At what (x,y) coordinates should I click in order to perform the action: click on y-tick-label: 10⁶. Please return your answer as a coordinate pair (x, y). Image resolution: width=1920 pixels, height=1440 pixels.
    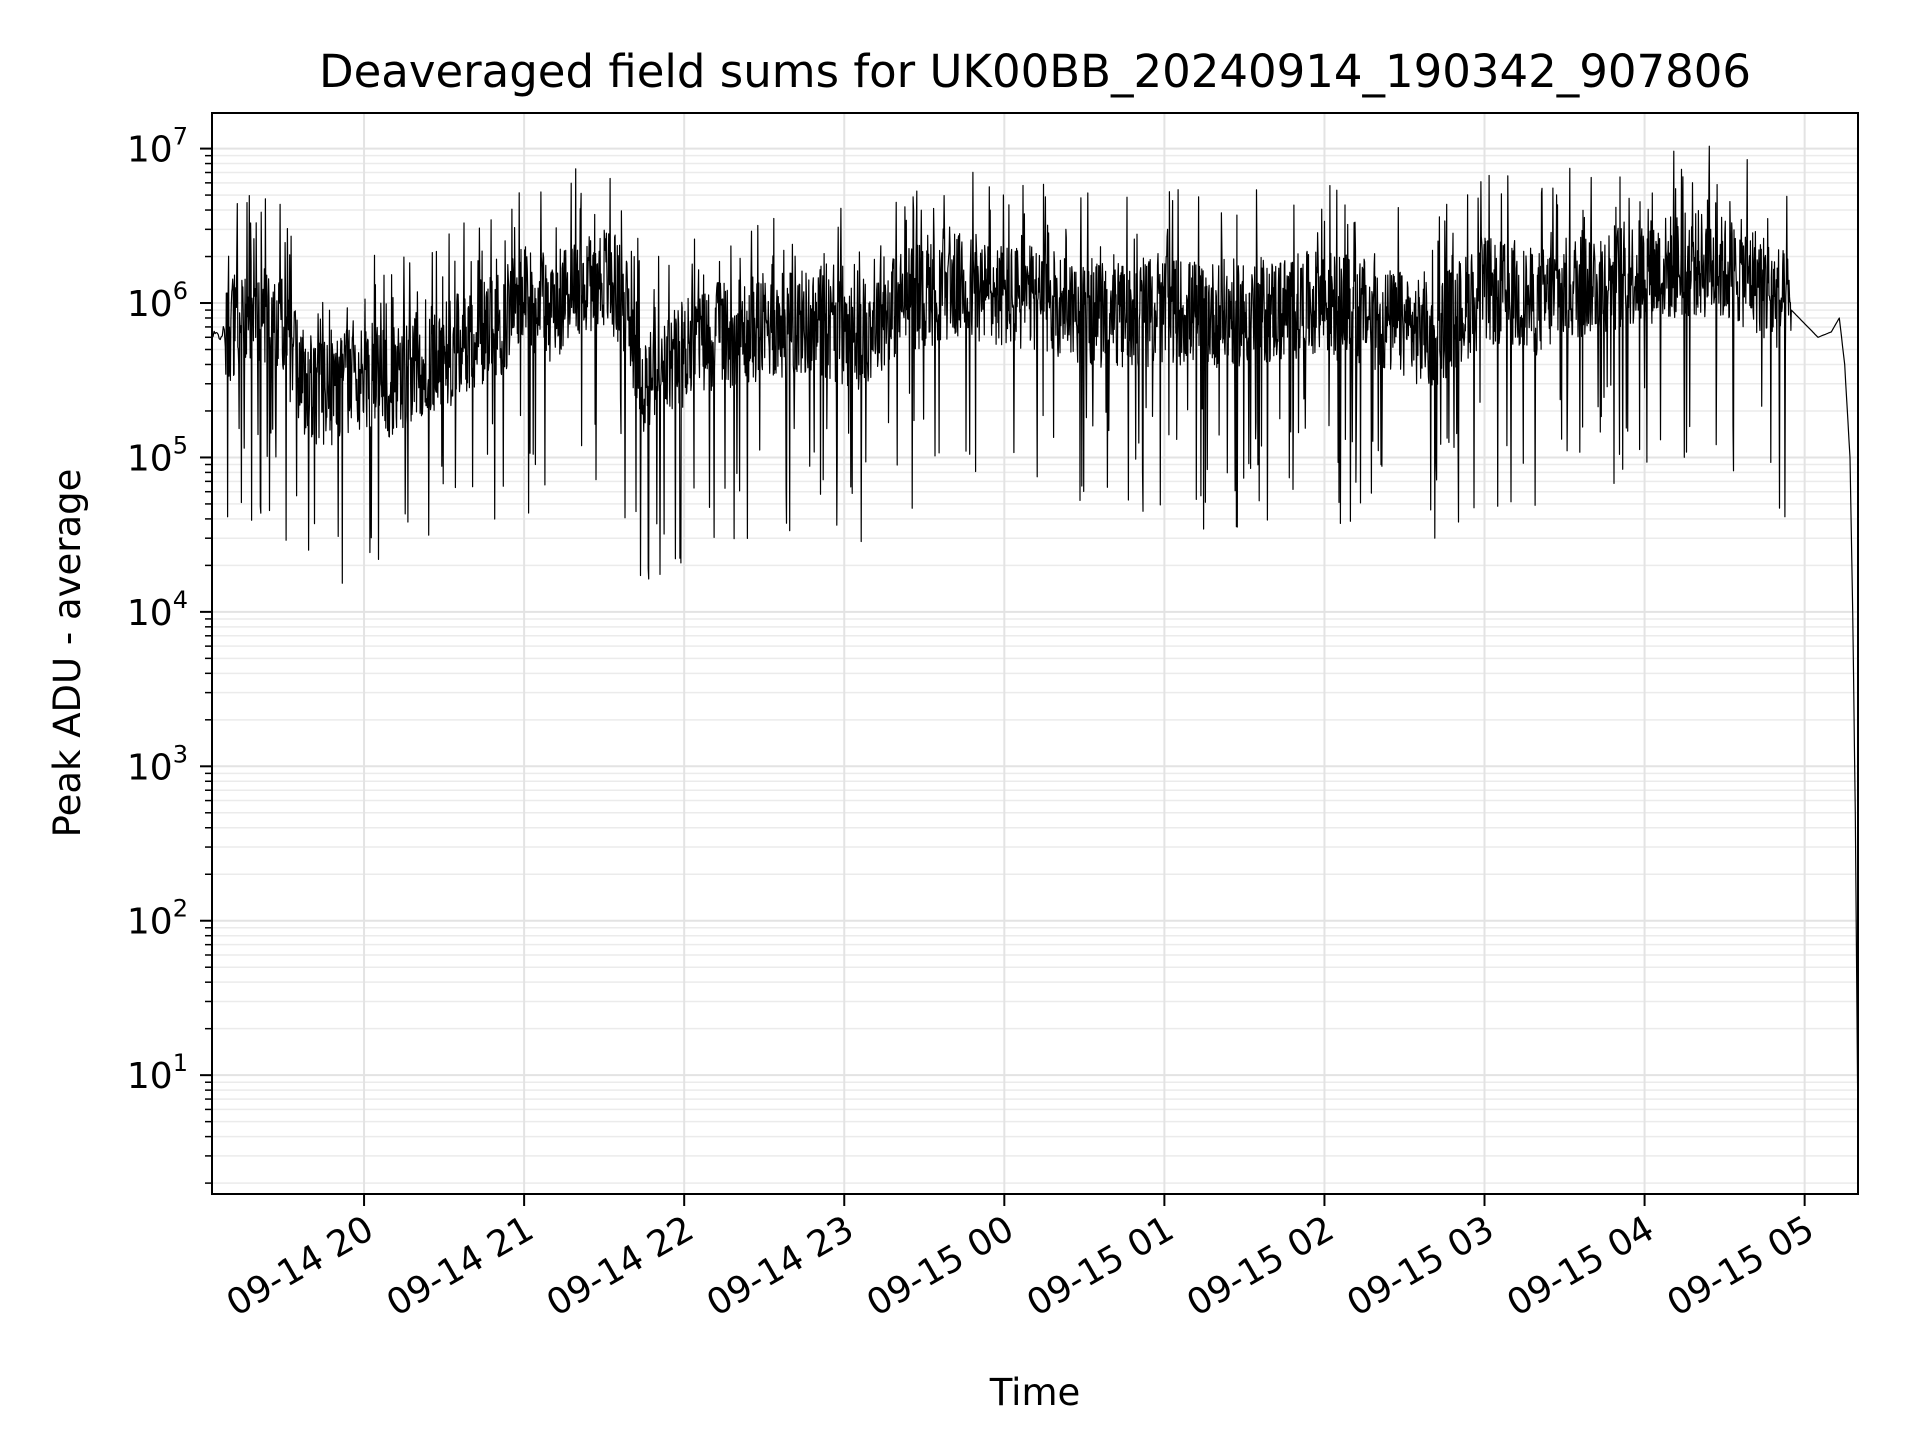
    Looking at the image, I should click on (157, 301).